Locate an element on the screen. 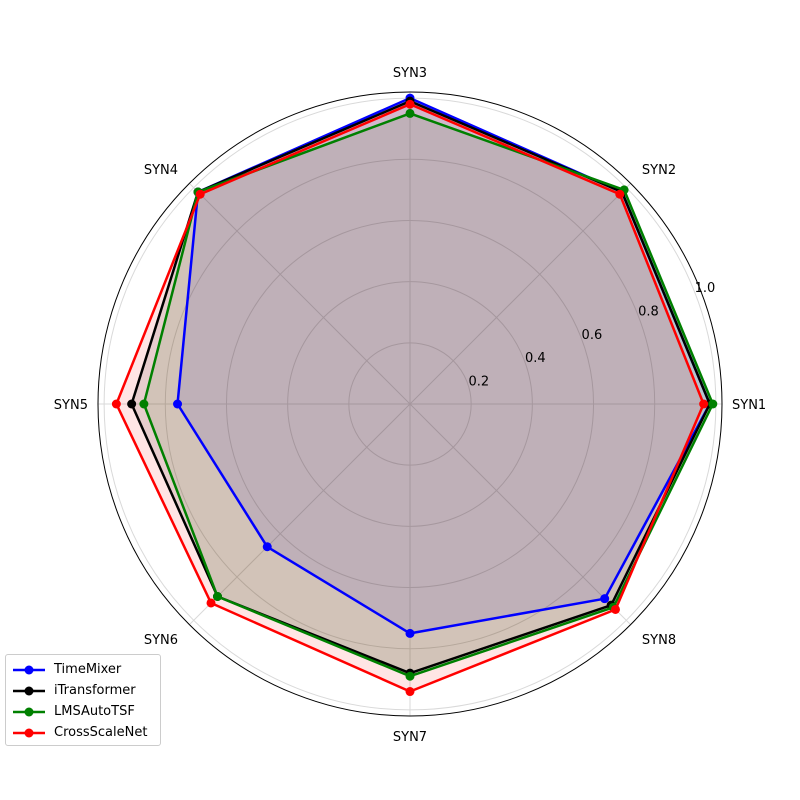  r-tick-label-1: 0.4 is located at coordinates (535, 358).